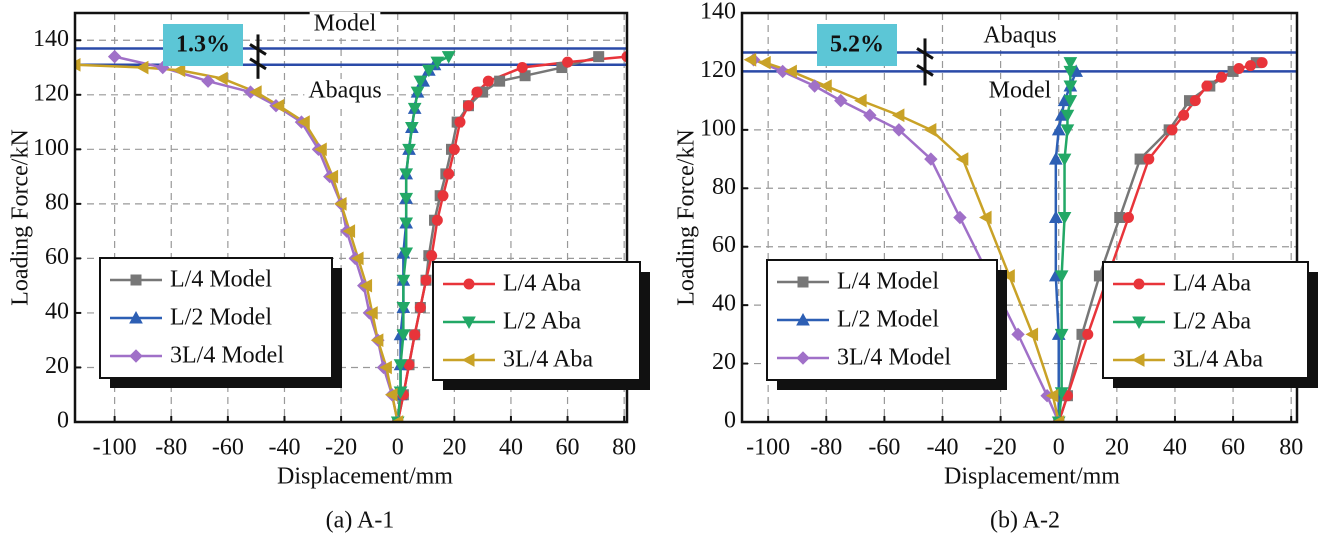 This screenshot has width=1319, height=546. Describe the element at coordinates (624, 448) in the screenshot. I see `x-tick-label: 80` at that location.